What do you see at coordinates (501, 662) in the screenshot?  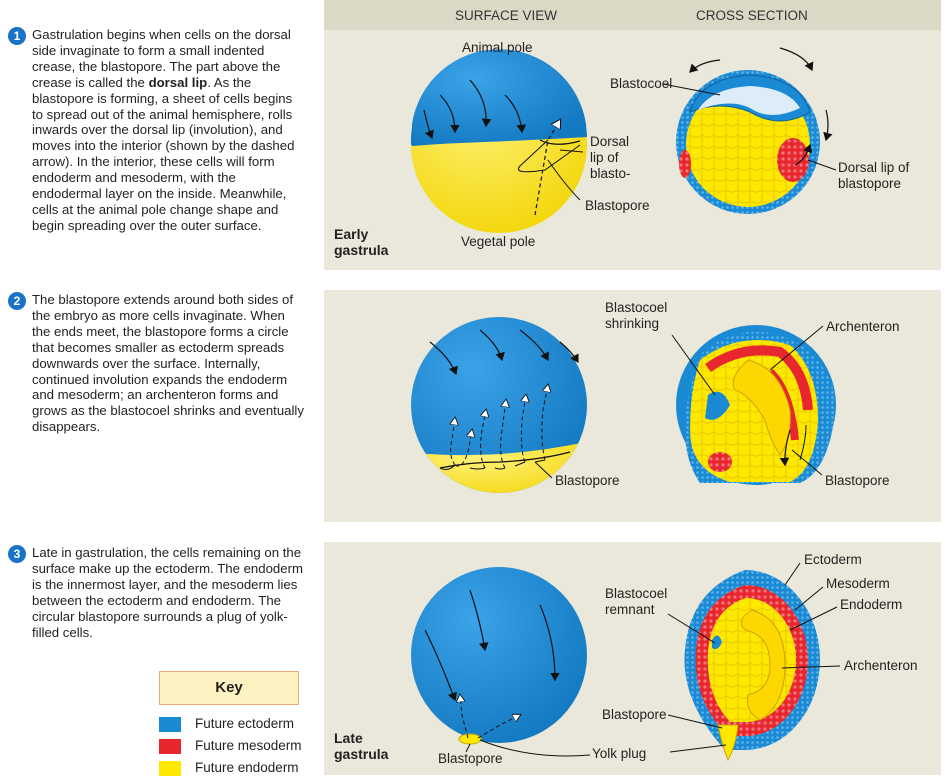 I see `late-surface-sphere` at bounding box center [501, 662].